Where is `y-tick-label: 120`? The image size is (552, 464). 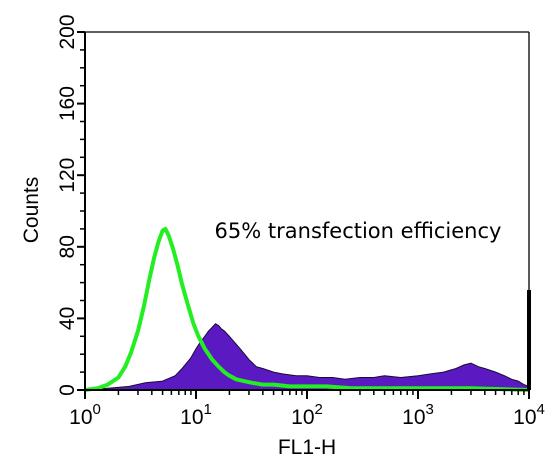 y-tick-label: 120 is located at coordinates (67, 175).